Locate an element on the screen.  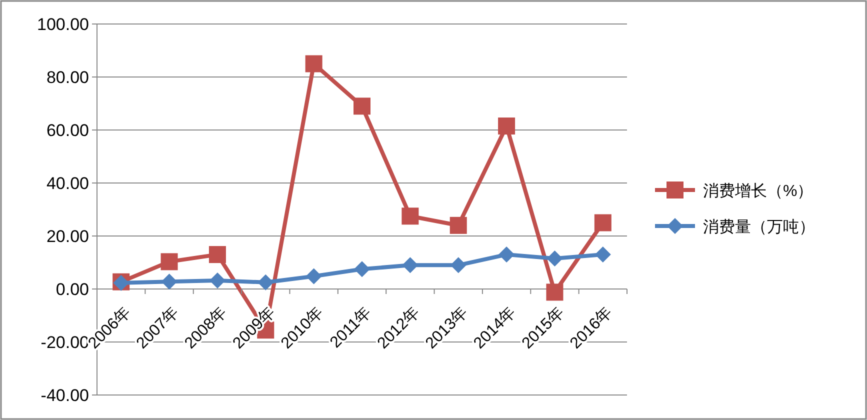
legend-label: 消费增长（%） is located at coordinates (758, 191).